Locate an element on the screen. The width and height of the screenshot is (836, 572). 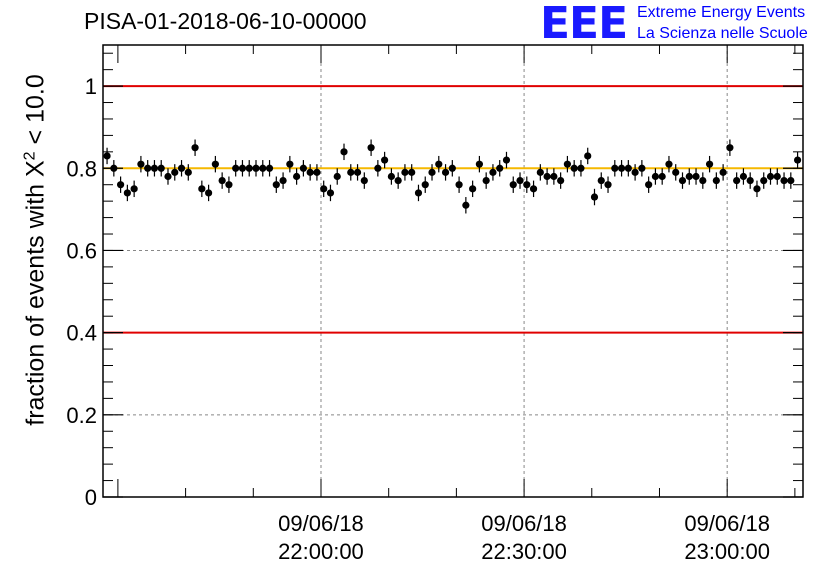
y-axis-label: fraction of events with X2 < 10.0 is located at coordinates (35, 250).